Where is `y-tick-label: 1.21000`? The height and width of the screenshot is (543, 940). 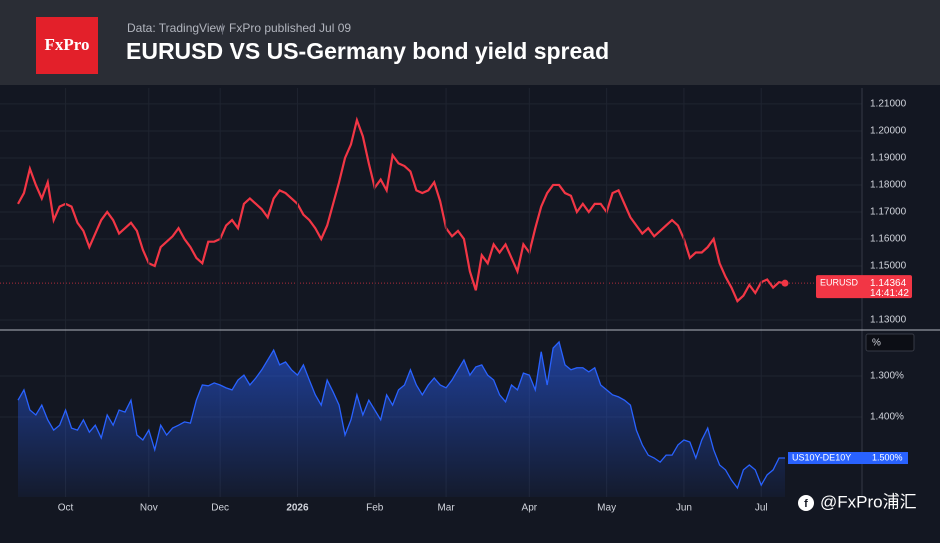 y-tick-label: 1.21000 is located at coordinates (888, 104).